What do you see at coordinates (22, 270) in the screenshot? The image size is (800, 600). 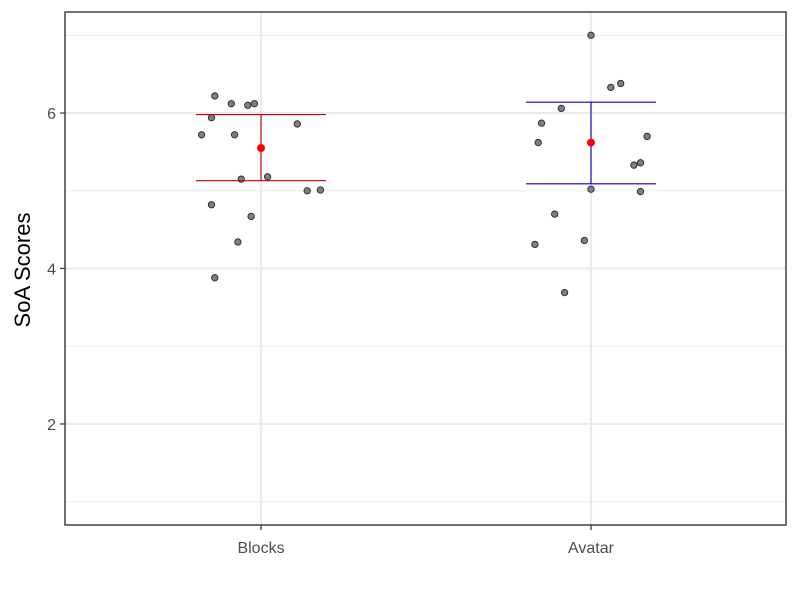 I see `y-axis-title: SoA Scores` at bounding box center [22, 270].